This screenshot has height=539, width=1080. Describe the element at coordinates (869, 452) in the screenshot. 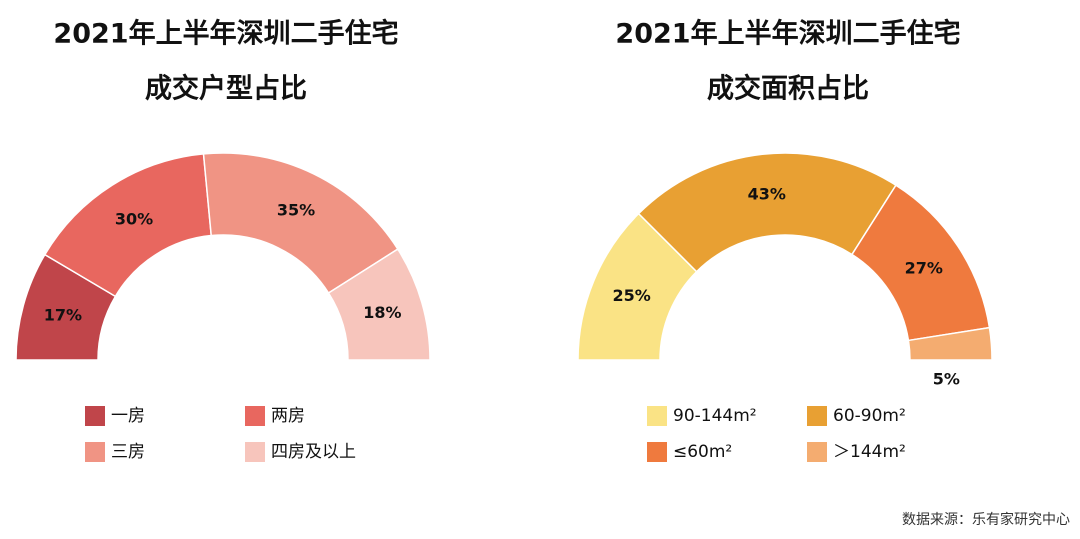

I see `legend-label: ＞144m²` at that location.